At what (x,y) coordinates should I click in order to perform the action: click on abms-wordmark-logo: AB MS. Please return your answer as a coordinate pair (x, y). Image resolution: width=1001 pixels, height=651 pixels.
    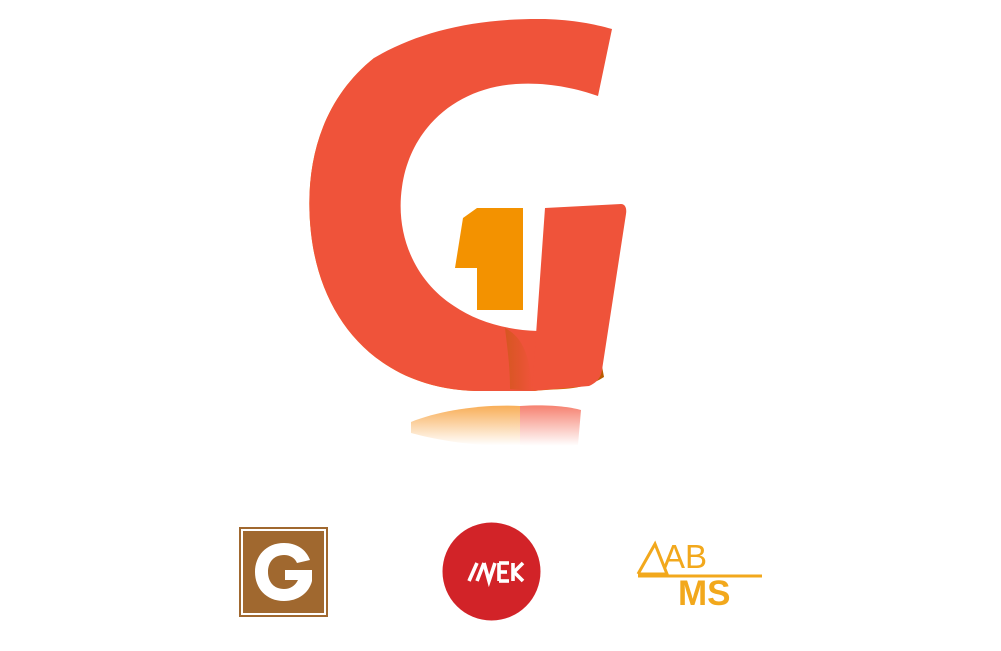
    Looking at the image, I should click on (700, 575).